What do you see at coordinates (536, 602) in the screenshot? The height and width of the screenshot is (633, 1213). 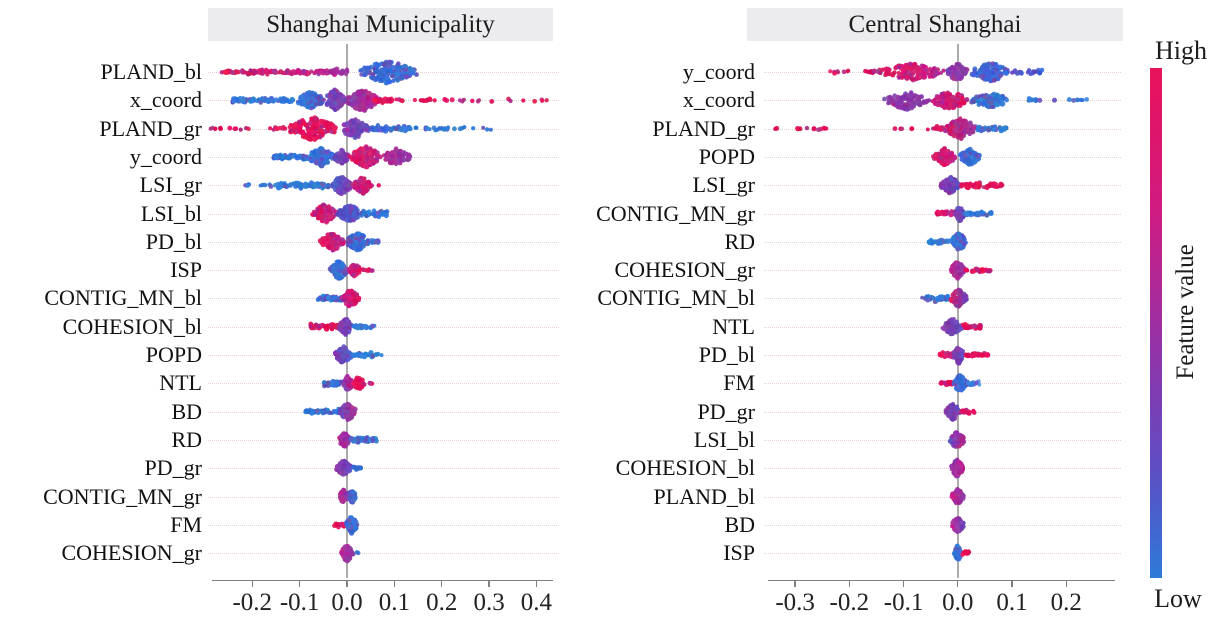 I see `x-tick-label: 0.4` at bounding box center [536, 602].